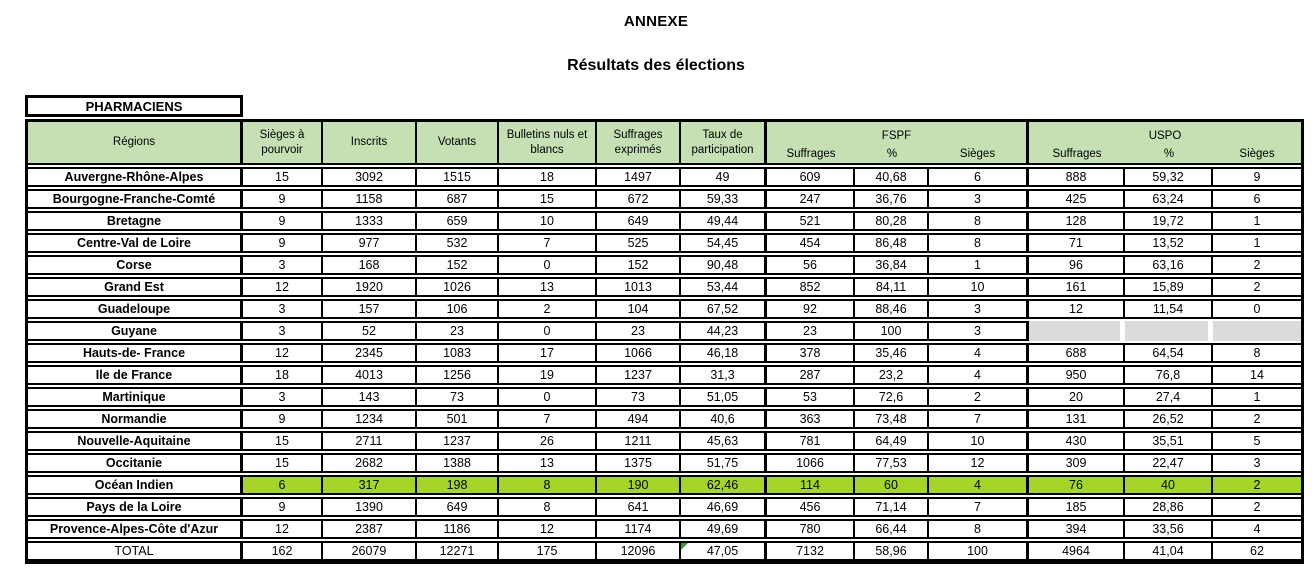 The height and width of the screenshot is (582, 1312). Describe the element at coordinates (1169, 397) in the screenshot. I see `value-cell: 27,4` at that location.